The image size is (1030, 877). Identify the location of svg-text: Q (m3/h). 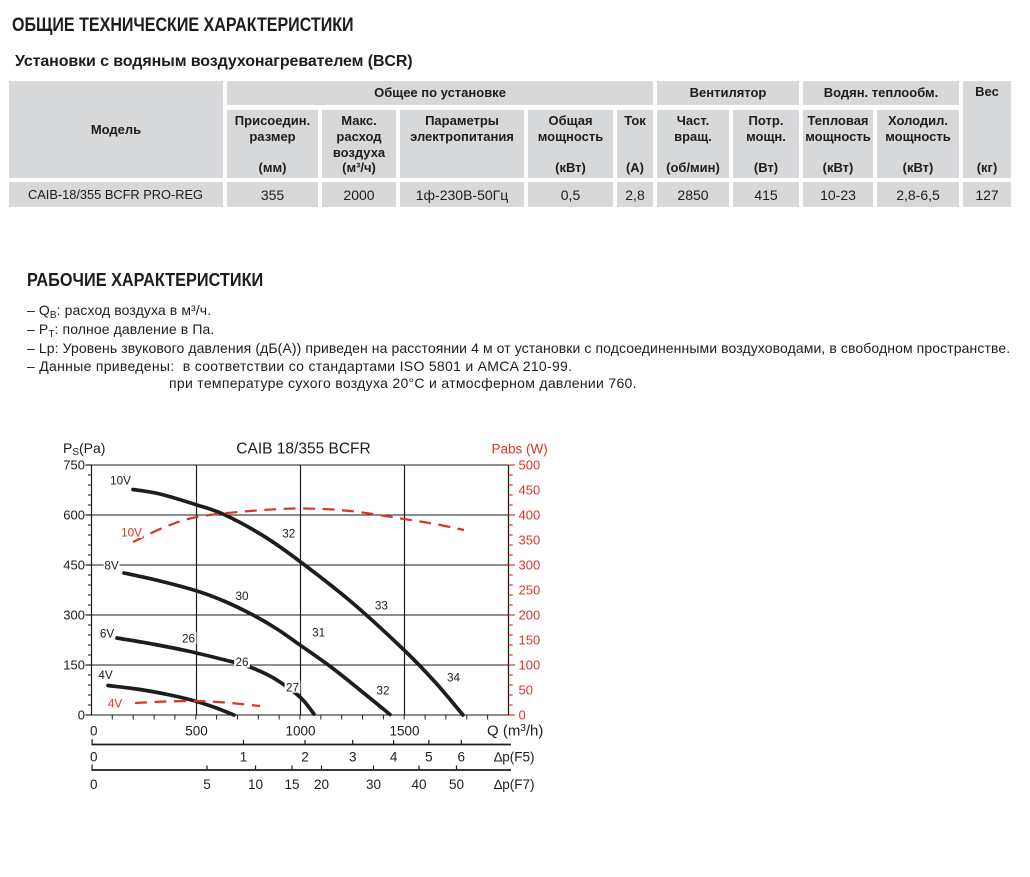
(515, 731).